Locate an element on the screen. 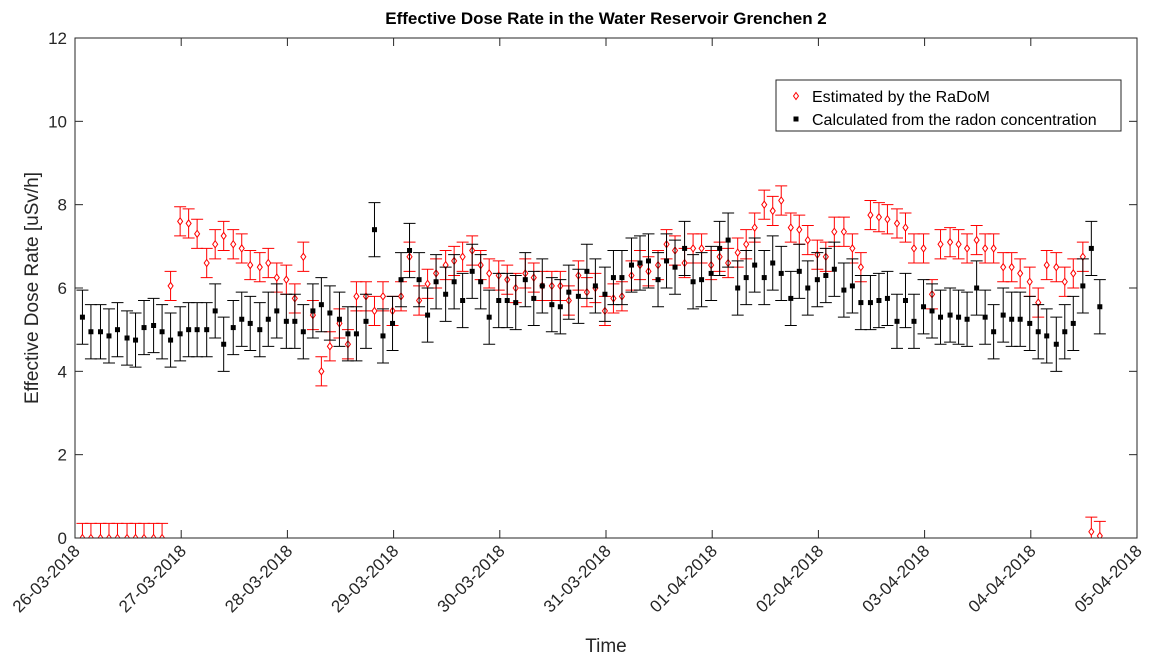  y-axis-label: Effective Dose Rate [uSv/h] is located at coordinates (32, 288).